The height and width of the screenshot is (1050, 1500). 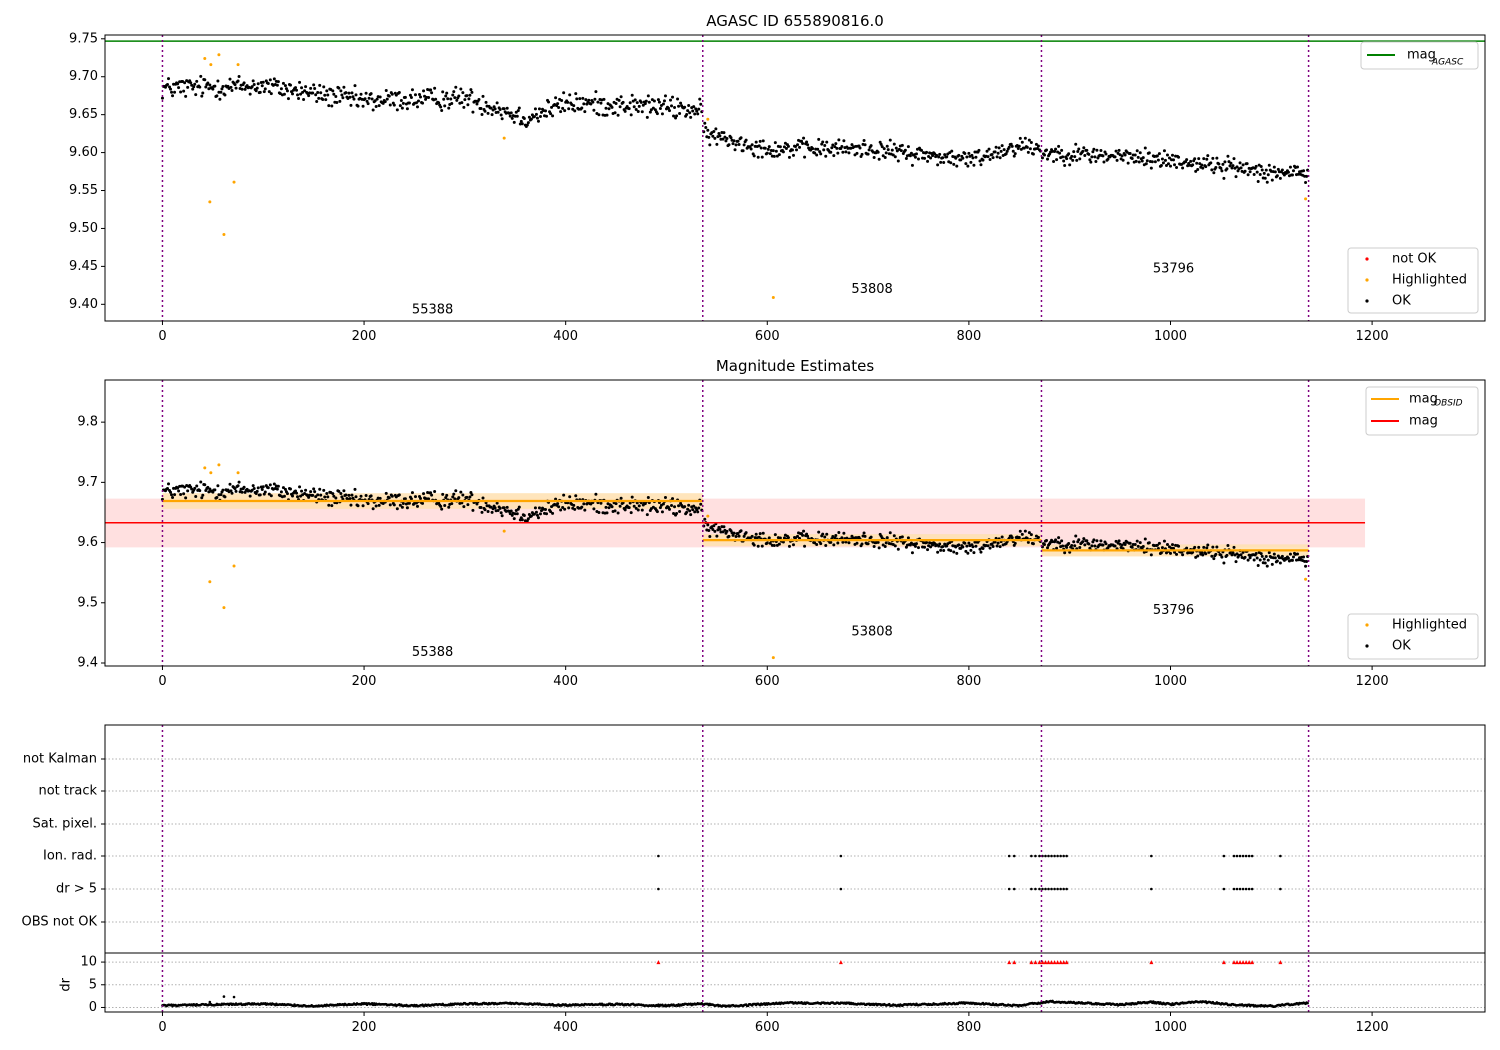 What do you see at coordinates (565, 336) in the screenshot?
I see `x-tick-label: 400` at bounding box center [565, 336].